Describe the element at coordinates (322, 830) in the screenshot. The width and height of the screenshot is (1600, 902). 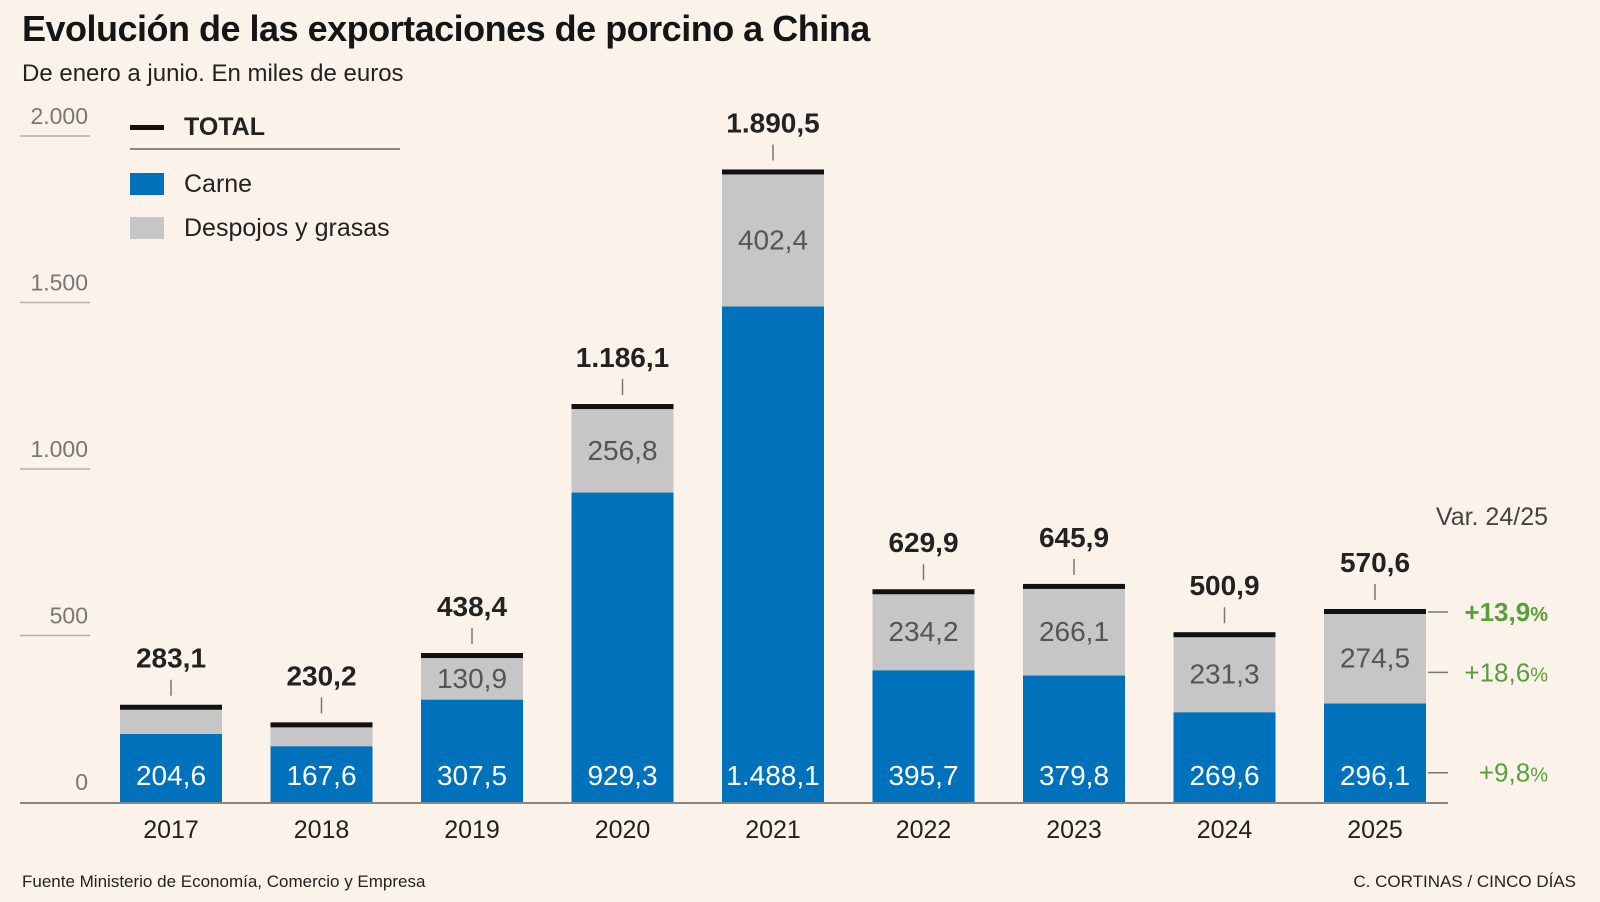
I see `x-tick-label-2018: 2018` at that location.